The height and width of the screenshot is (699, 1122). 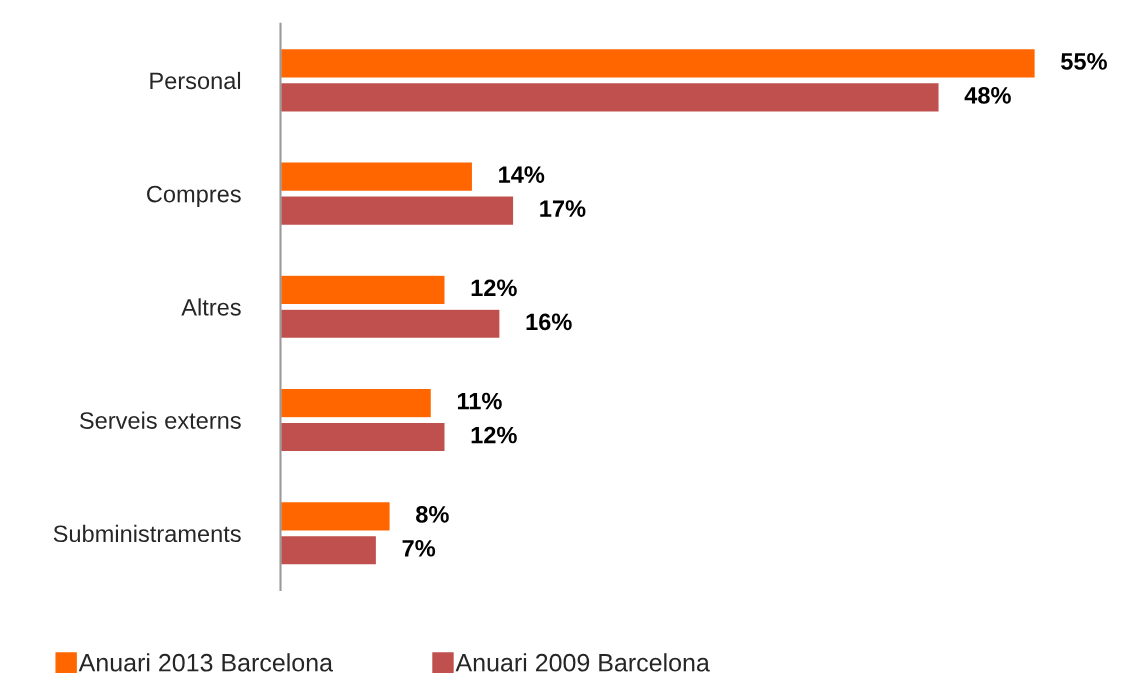 What do you see at coordinates (419, 548) in the screenshot?
I see `data-label: 7%` at bounding box center [419, 548].